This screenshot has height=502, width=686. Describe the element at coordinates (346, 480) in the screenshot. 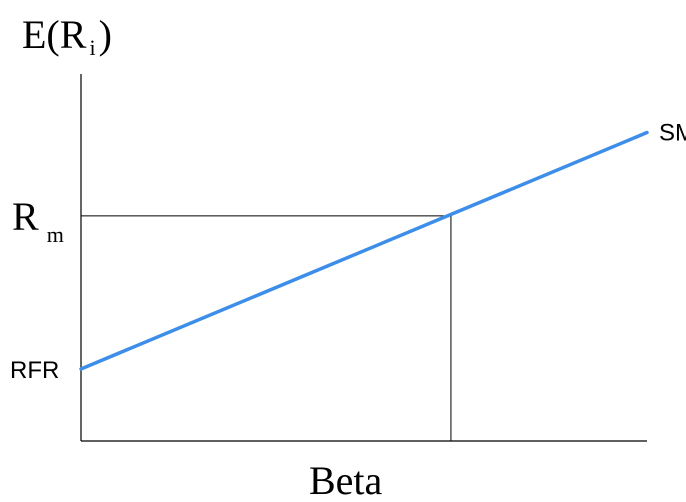

I see `x-axis-label: Beta` at that location.